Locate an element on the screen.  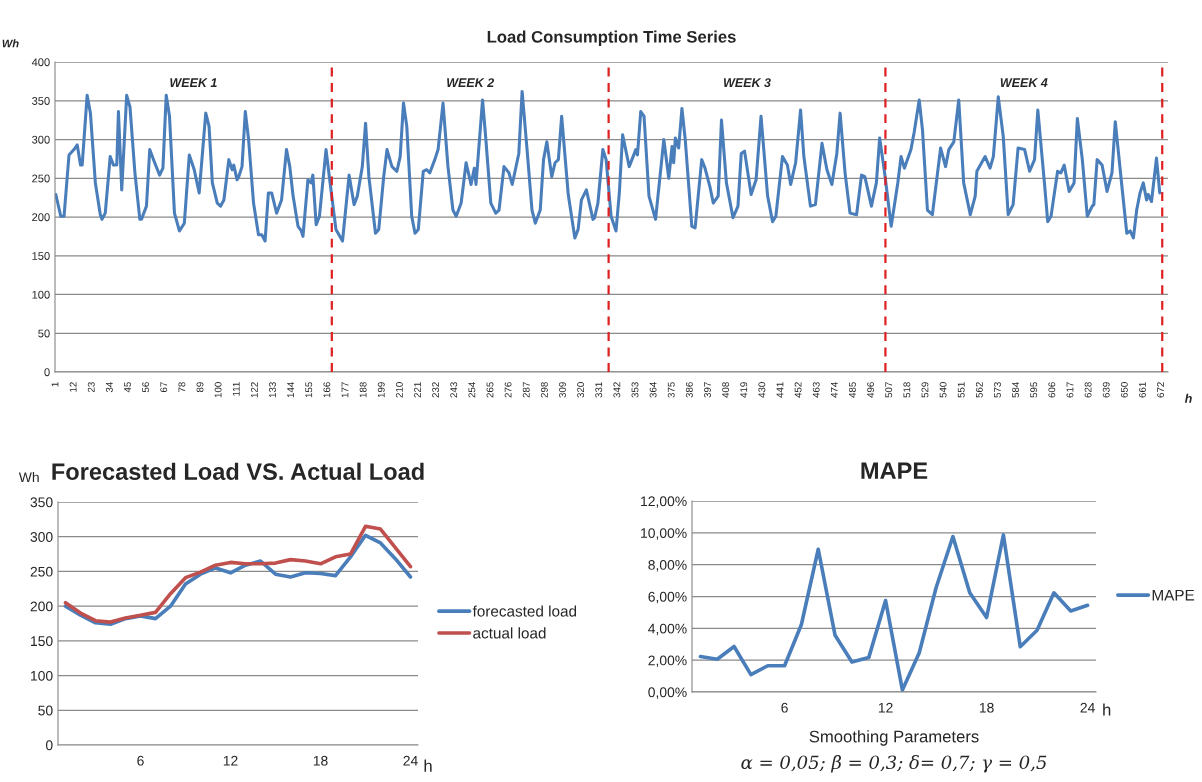
legend-label: forecasted load is located at coordinates (524, 611).